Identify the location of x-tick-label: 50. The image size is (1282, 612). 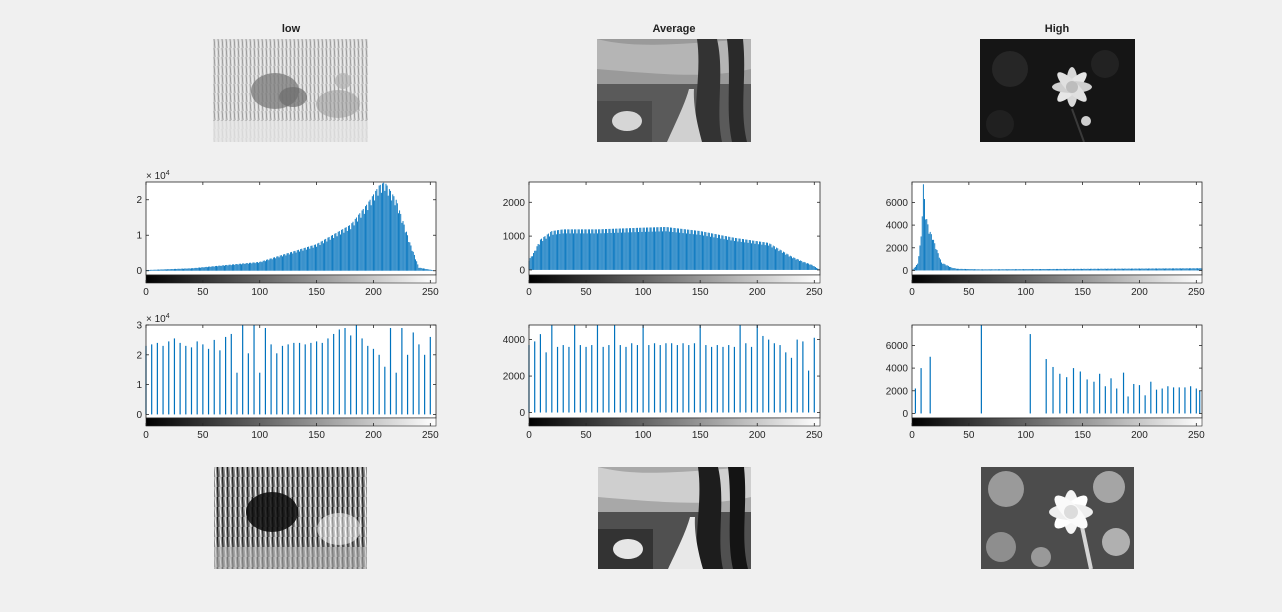
(203, 292).